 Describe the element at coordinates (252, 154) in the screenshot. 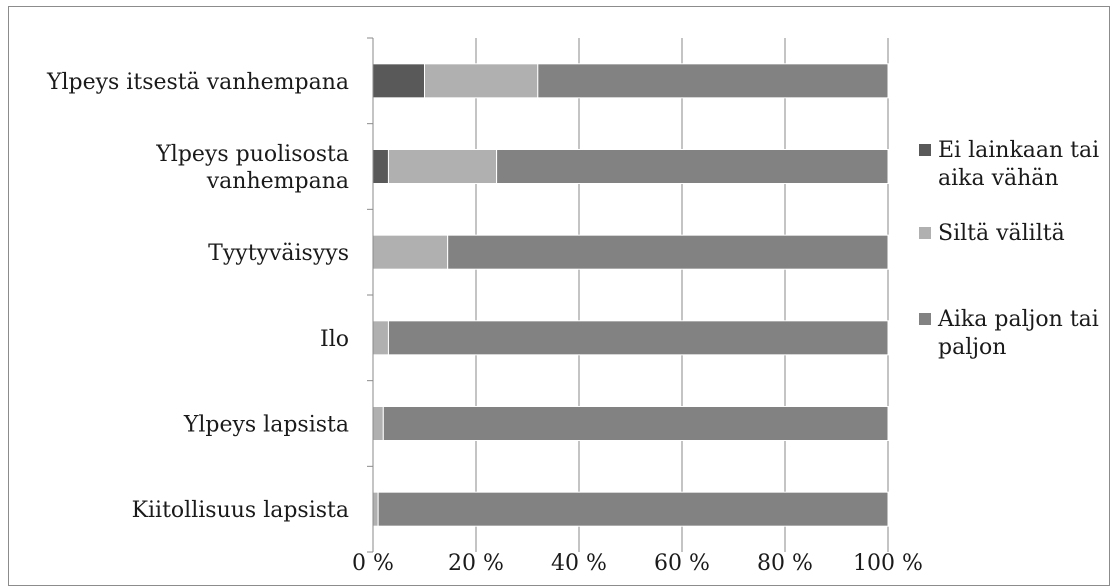

I see `category-label: Ylpeys puolisosta` at that location.